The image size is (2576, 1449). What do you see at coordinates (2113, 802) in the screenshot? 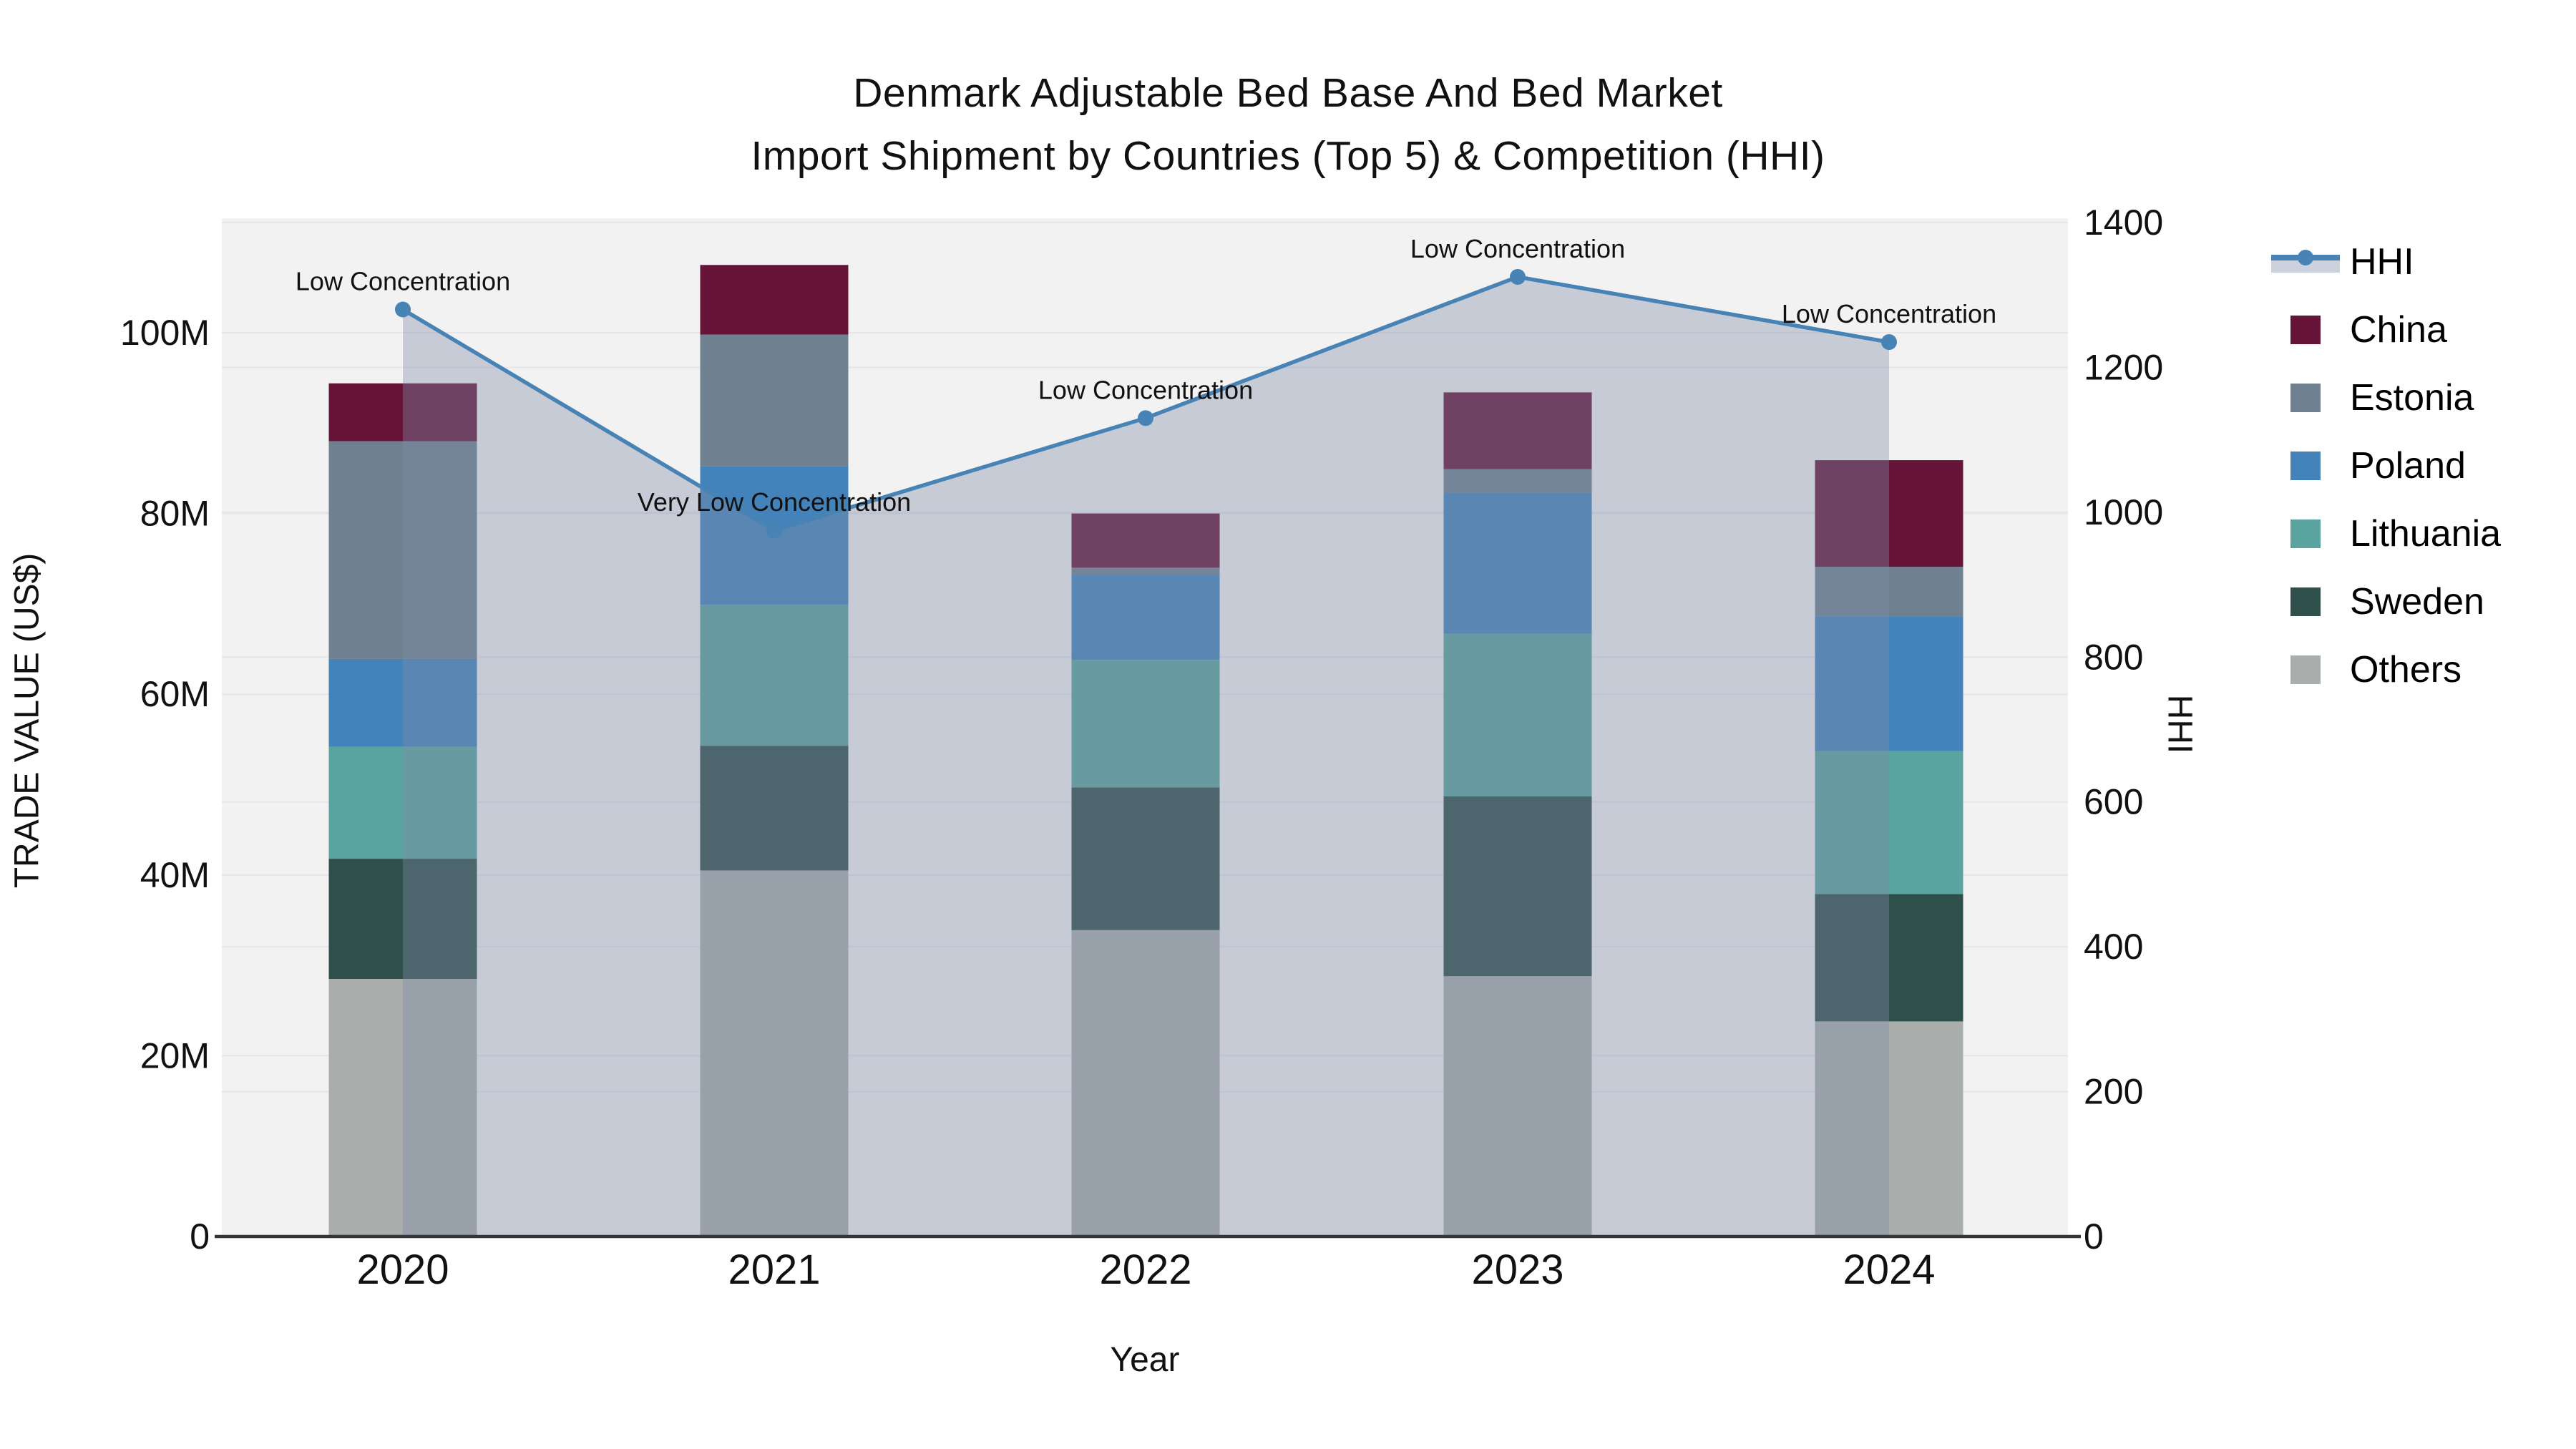
I see `y-right-tick-600: 600` at bounding box center [2113, 802].